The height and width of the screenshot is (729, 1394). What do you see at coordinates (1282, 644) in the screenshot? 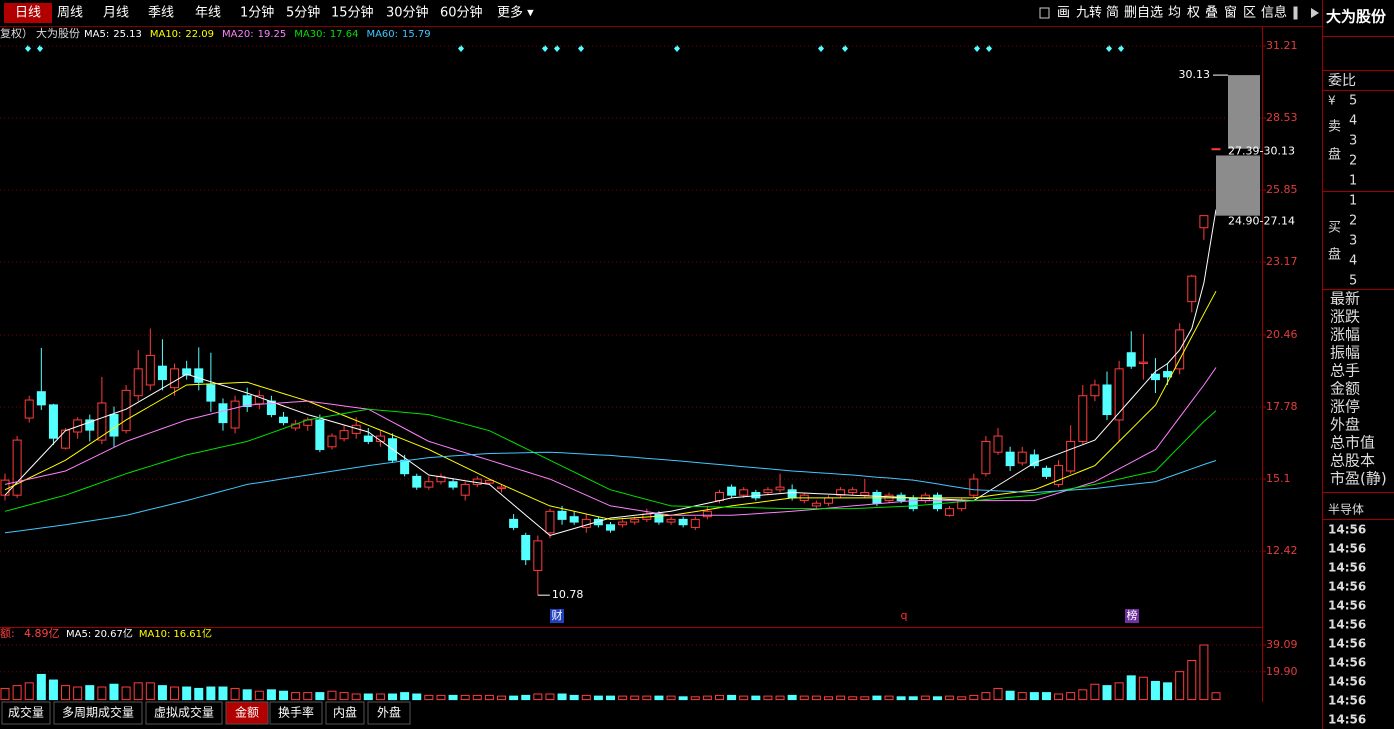
I see `volume-tick-label: 39.09` at bounding box center [1282, 644].